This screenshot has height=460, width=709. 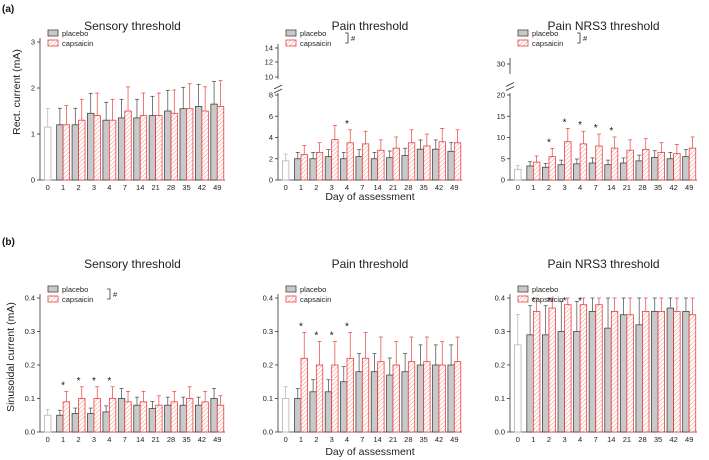 I want to click on y-tick-label: 8, so click(x=271, y=95).